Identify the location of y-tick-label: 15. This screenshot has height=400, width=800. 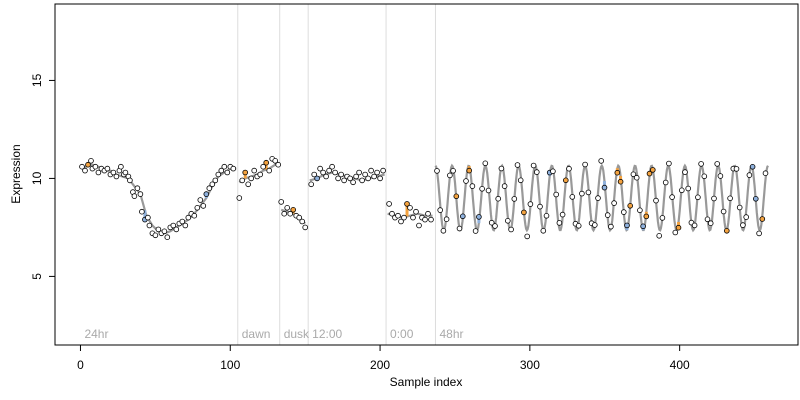
(37, 80).